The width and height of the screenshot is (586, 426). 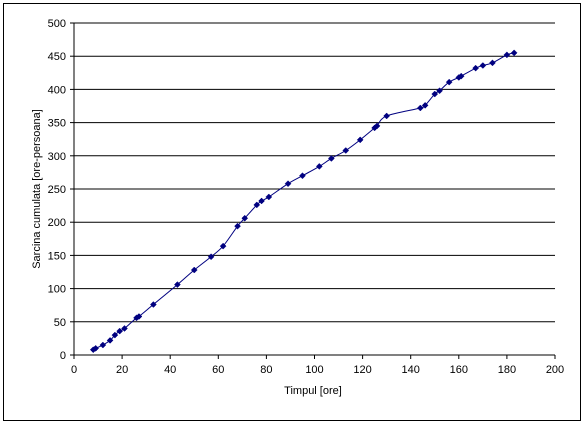 What do you see at coordinates (57, 223) in the screenshot?
I see `y-tick-label: 200` at bounding box center [57, 223].